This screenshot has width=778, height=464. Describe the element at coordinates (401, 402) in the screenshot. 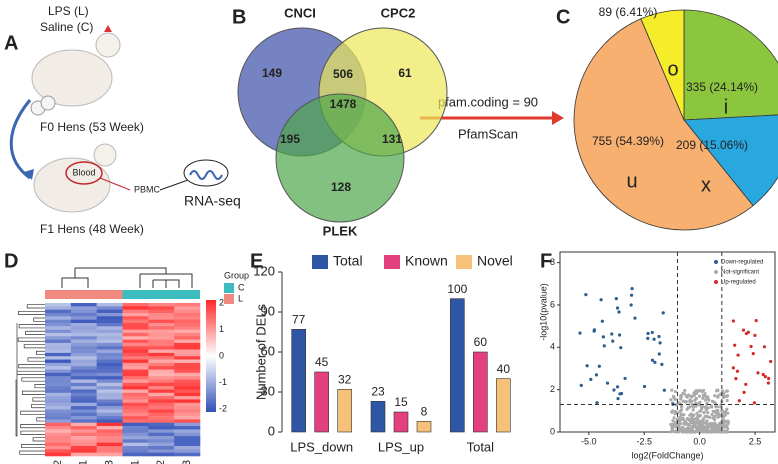

I see `data-label: 15` at that location.